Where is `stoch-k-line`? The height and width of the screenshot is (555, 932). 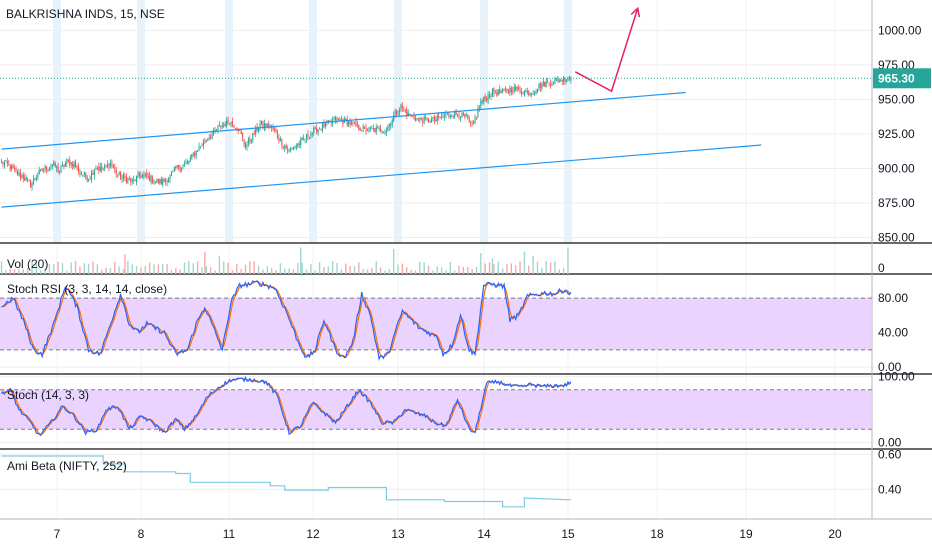
stoch-k-line is located at coordinates (286, 406).